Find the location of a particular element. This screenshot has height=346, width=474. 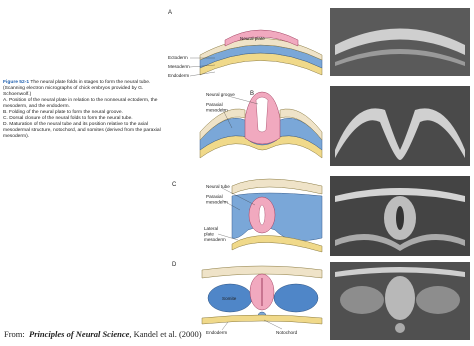

structure-label: Somite is located at coordinates (229, 298).